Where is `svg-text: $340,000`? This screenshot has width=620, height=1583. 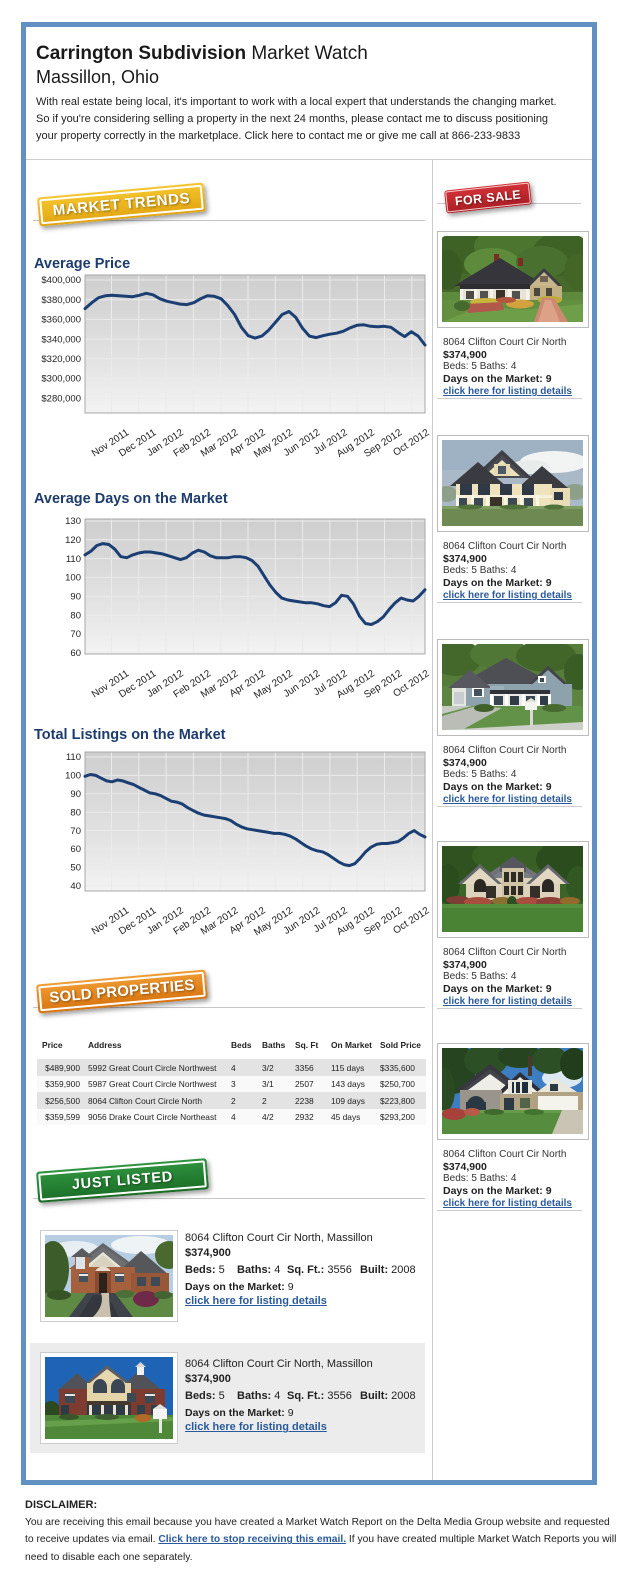
svg-text: $340,000 is located at coordinates (61, 339).